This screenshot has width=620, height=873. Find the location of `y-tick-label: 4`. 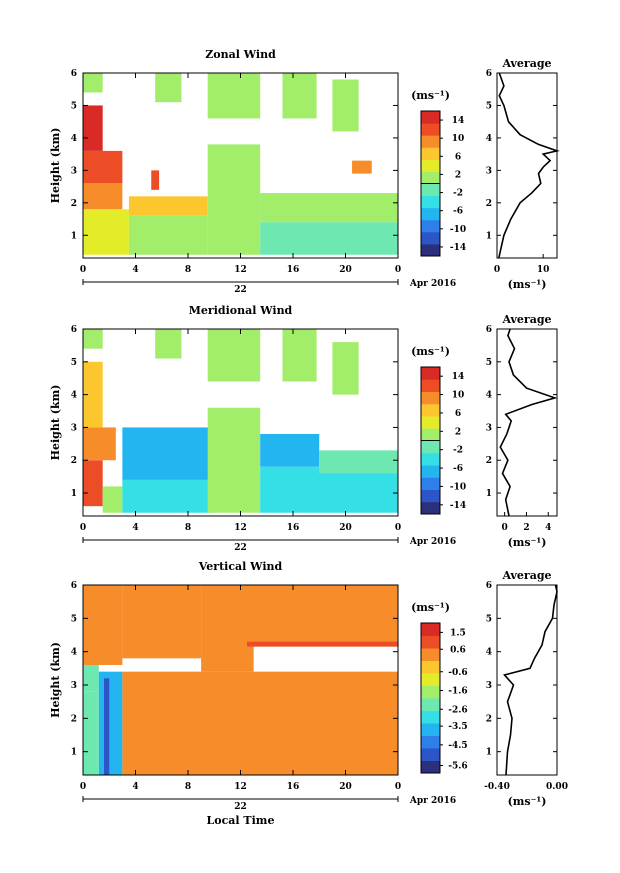

y-tick-label: 4 is located at coordinates (74, 653).